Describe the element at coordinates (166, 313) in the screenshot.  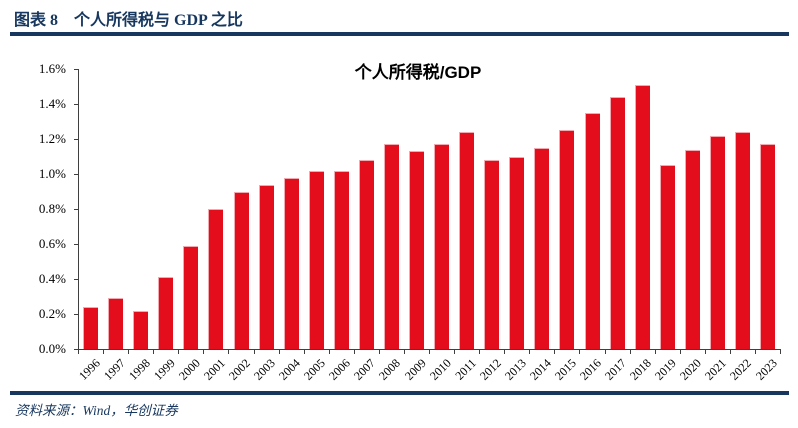
I see `bar-1999` at that location.